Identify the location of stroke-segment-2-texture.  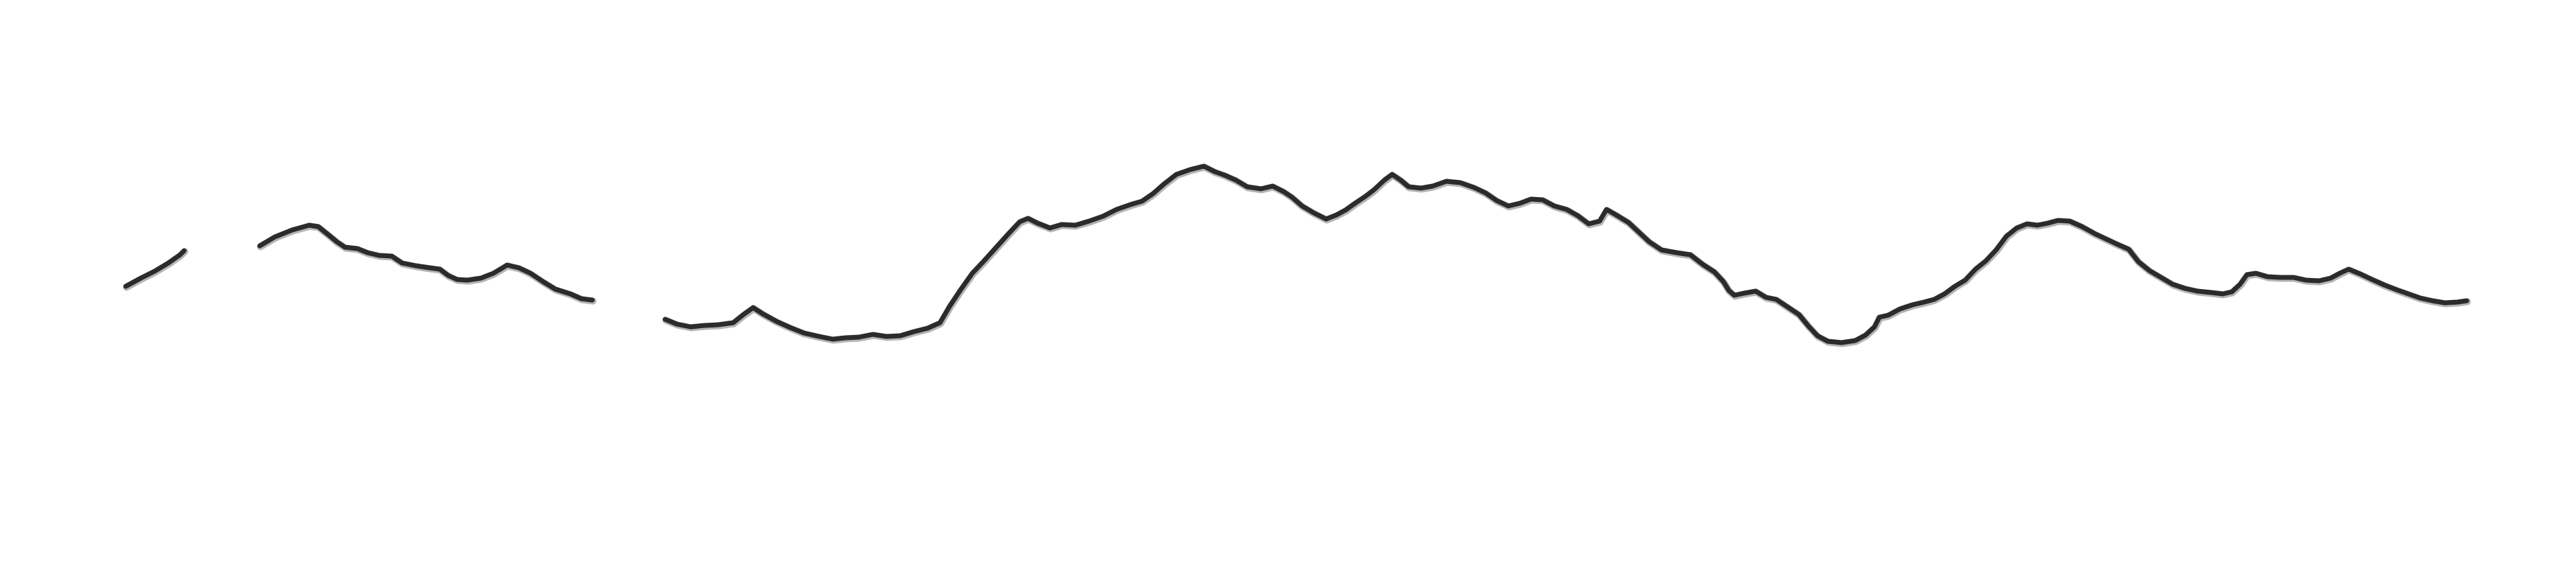
(427, 263).